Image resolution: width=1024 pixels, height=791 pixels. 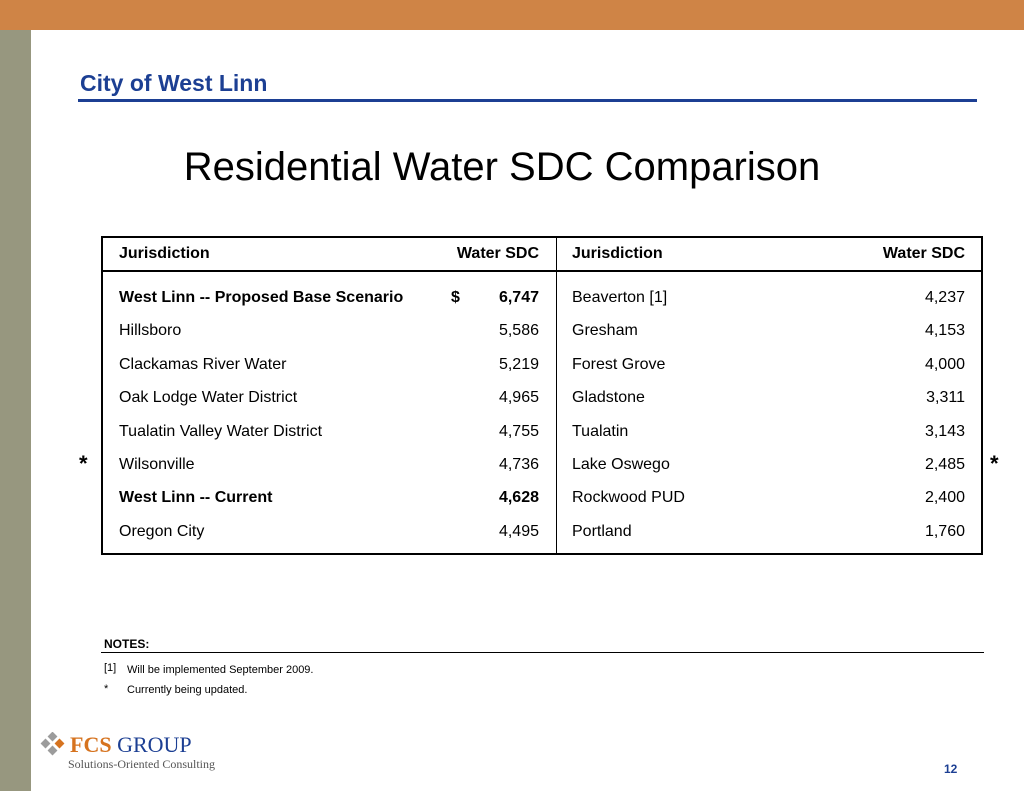 I want to click on right-asterisk: *, so click(x=994, y=463).